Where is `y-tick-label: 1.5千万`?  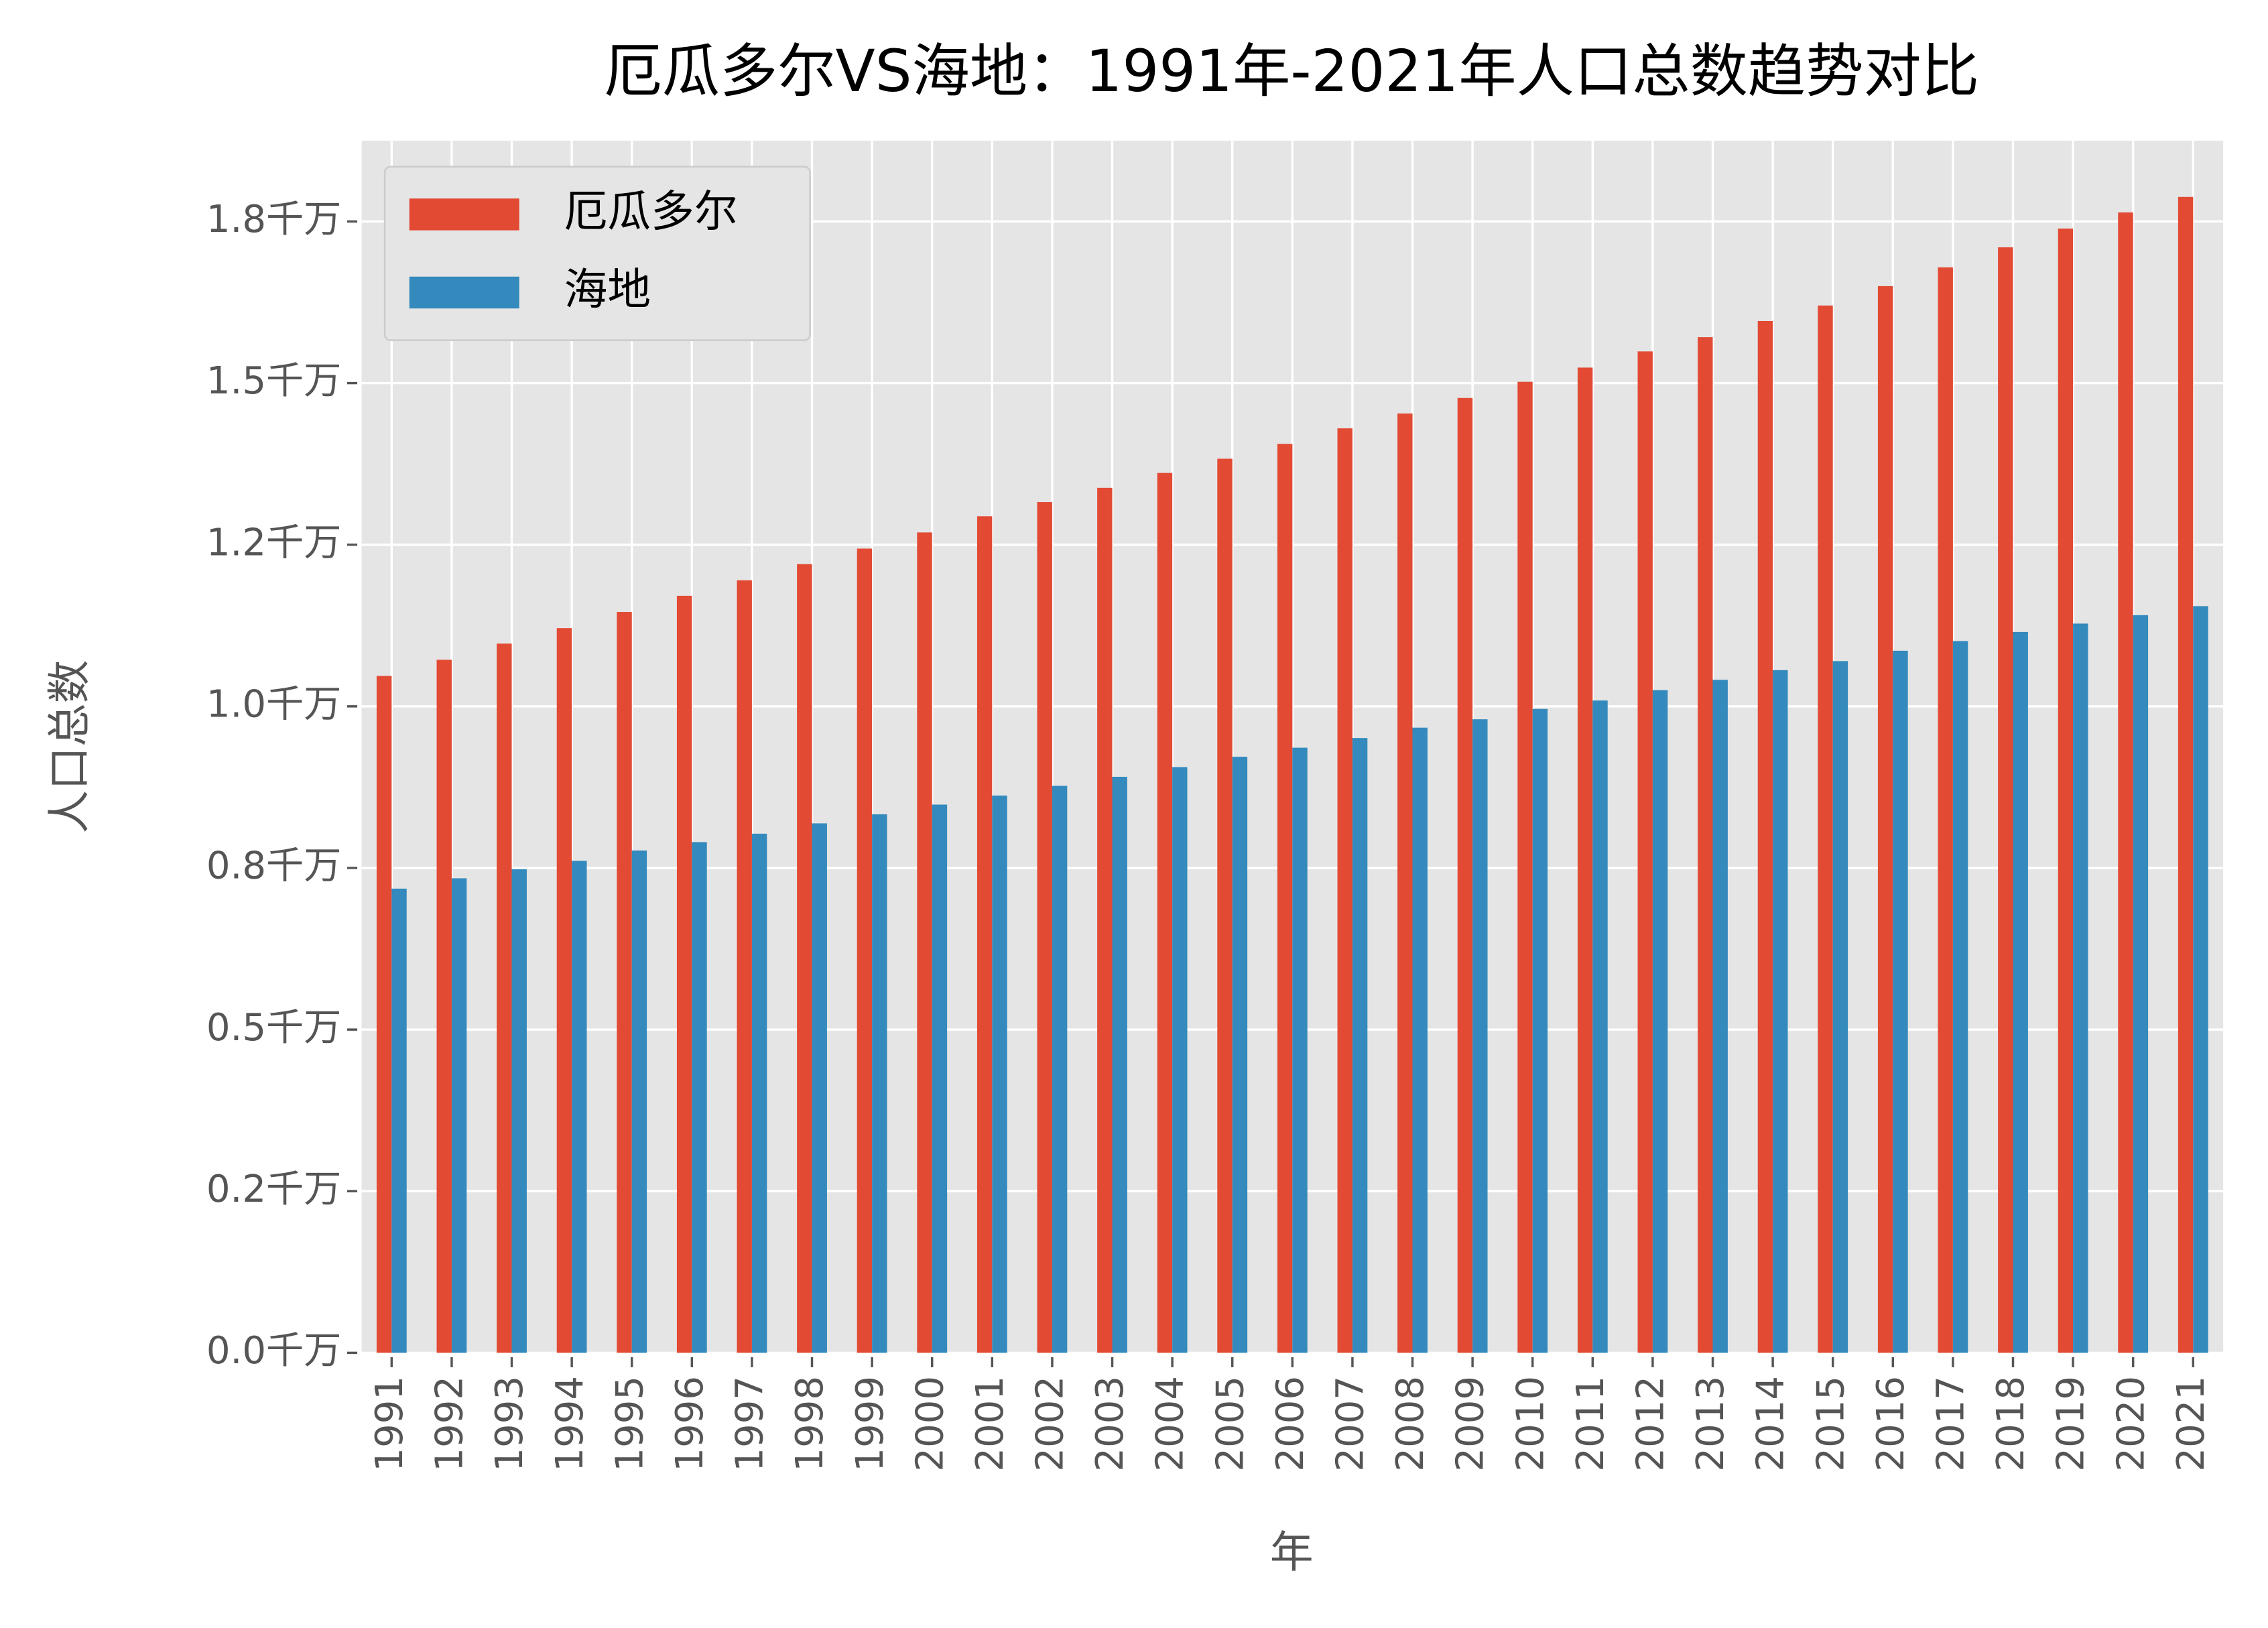
y-tick-label: 1.5千万 is located at coordinates (273, 381).